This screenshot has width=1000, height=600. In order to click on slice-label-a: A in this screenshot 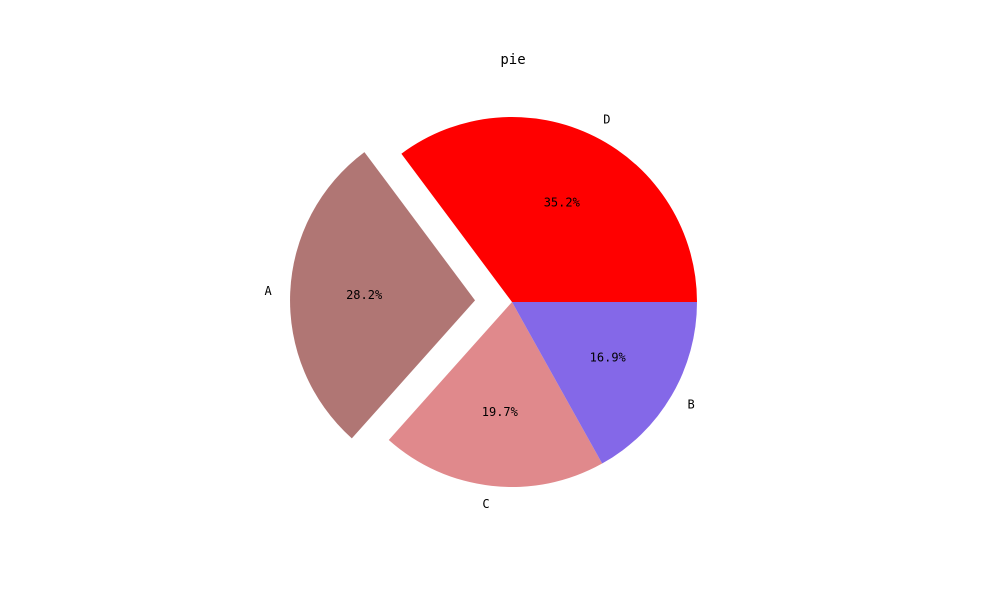, I will do `click(268, 291)`.